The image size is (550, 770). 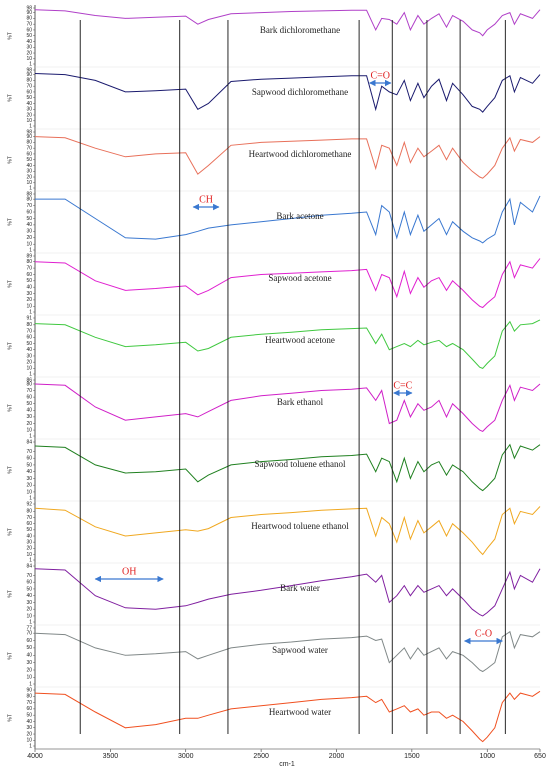 I want to click on x-tick-label: 1000, so click(x=487, y=756).